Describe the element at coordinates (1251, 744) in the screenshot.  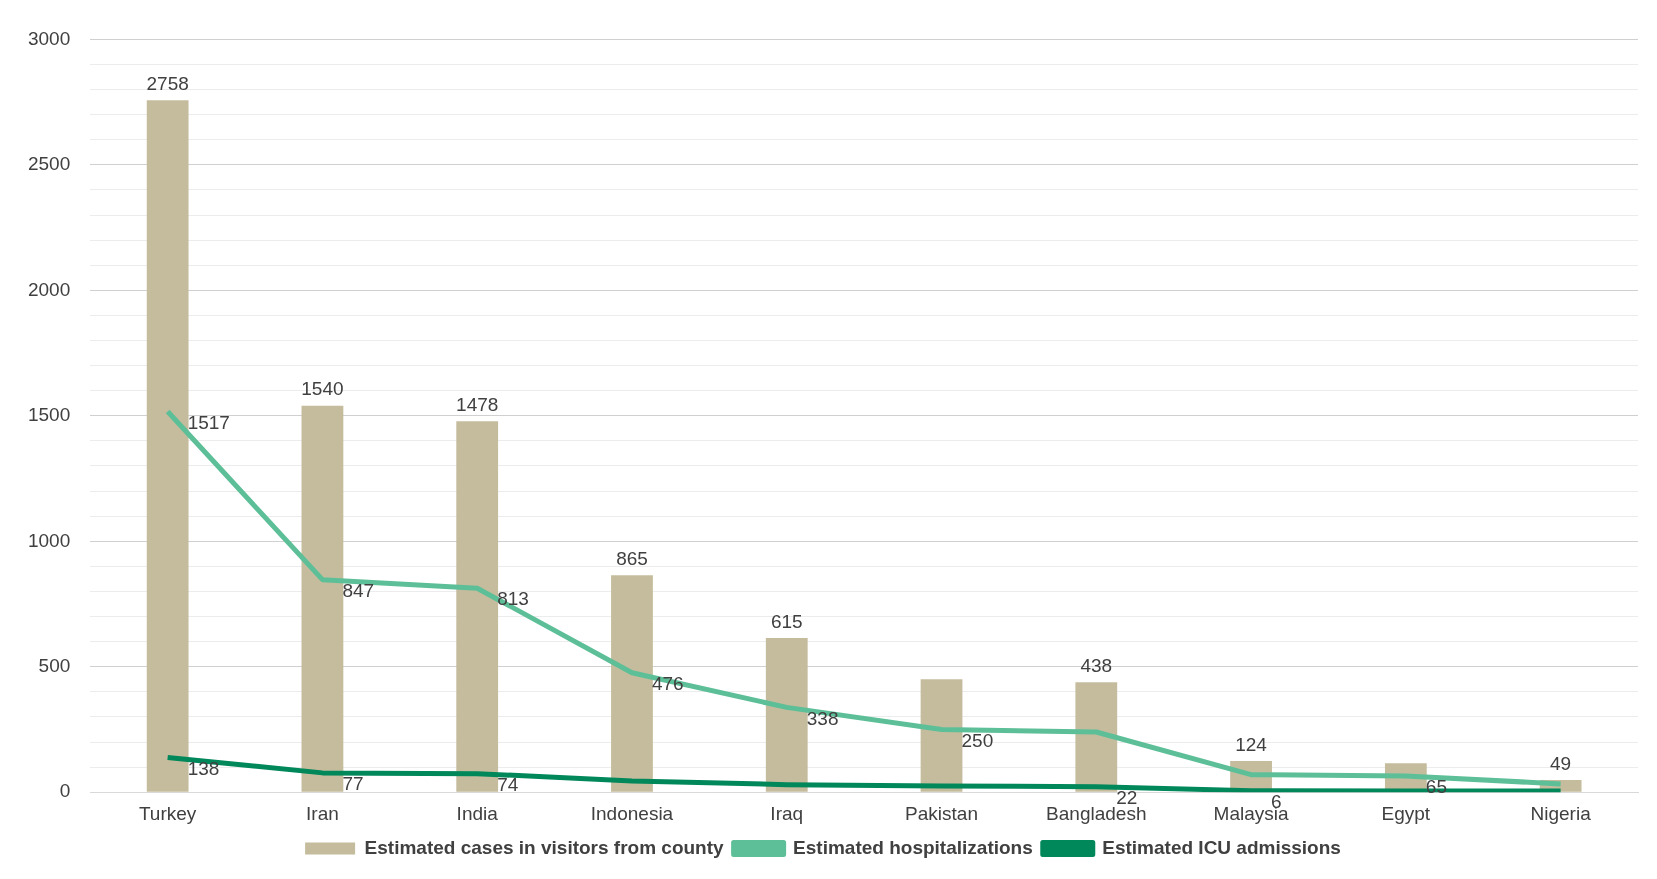
I see `data-label: 124` at that location.